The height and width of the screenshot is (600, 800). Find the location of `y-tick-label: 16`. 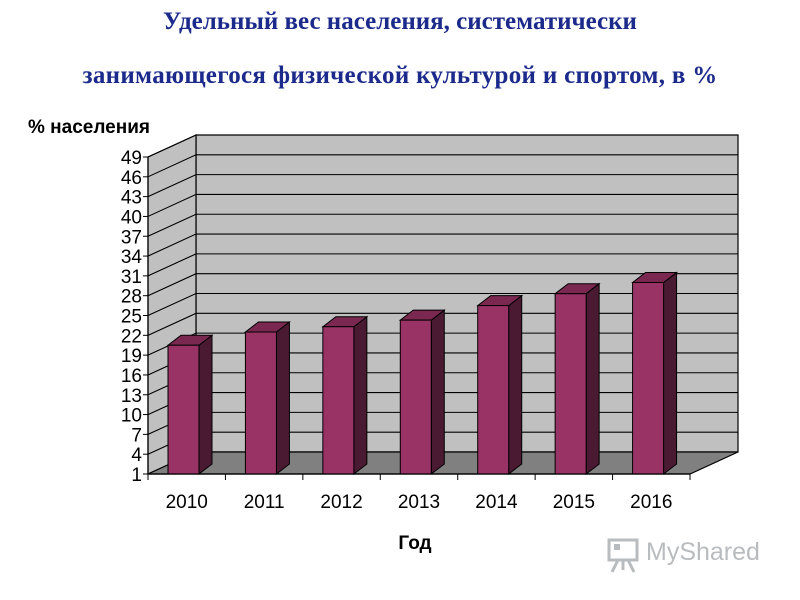

y-tick-label: 16 is located at coordinates (131, 376).